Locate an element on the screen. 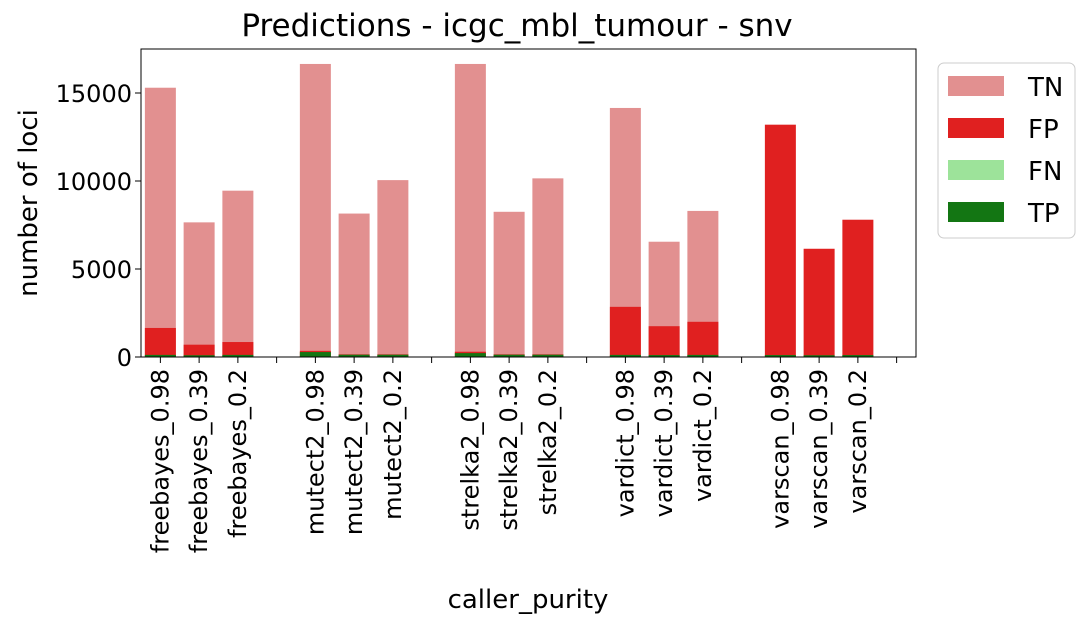  bar-tp-mutect2_0.98 is located at coordinates (315, 354).